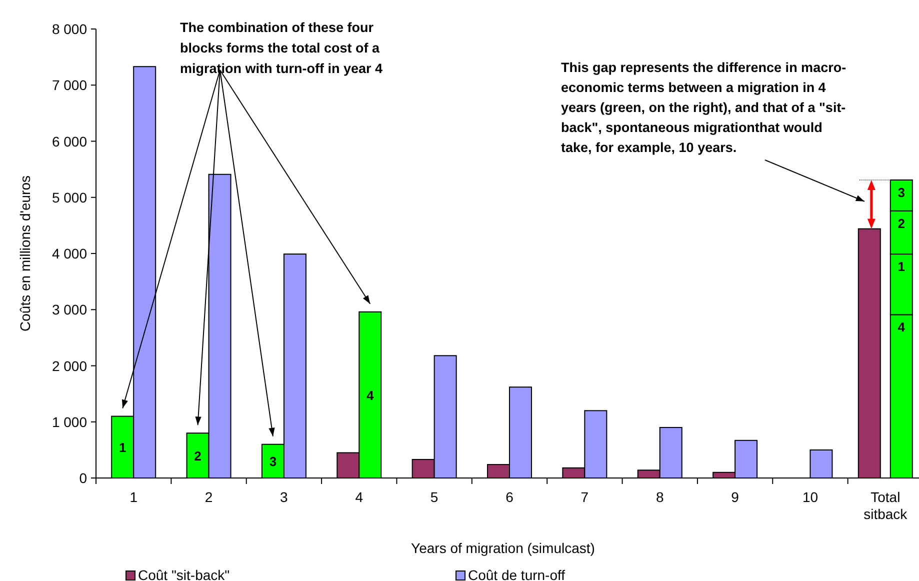 This screenshot has height=581, width=919. What do you see at coordinates (735, 497) in the screenshot?
I see `x-tick-label: 9` at bounding box center [735, 497].